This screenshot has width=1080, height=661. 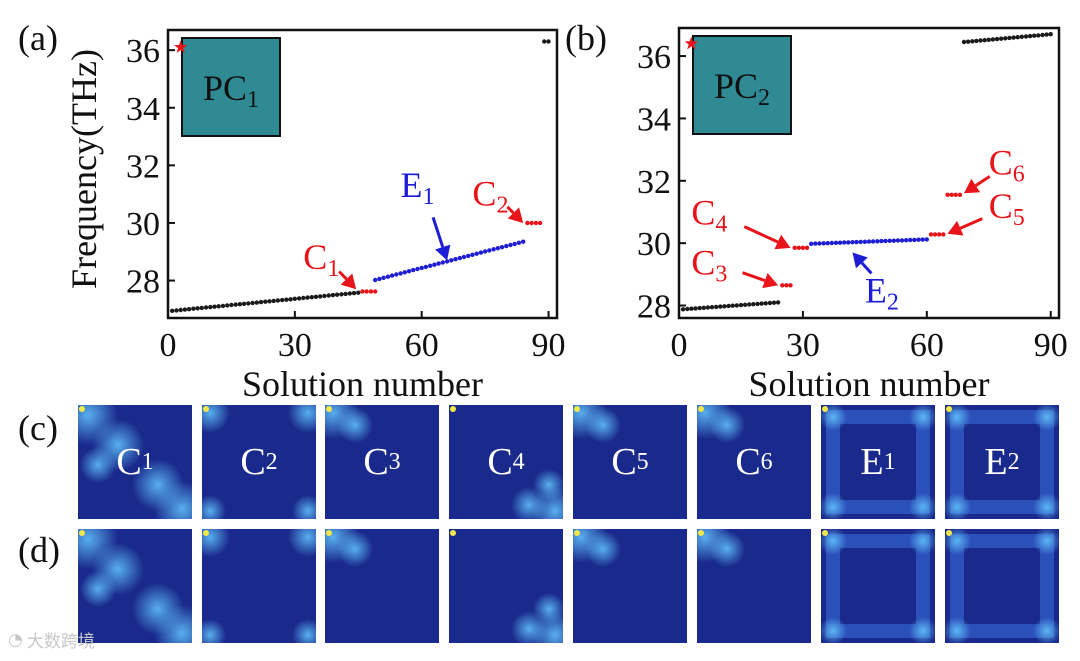 What do you see at coordinates (801, 247) in the screenshot?
I see `series-C4` at bounding box center [801, 247].